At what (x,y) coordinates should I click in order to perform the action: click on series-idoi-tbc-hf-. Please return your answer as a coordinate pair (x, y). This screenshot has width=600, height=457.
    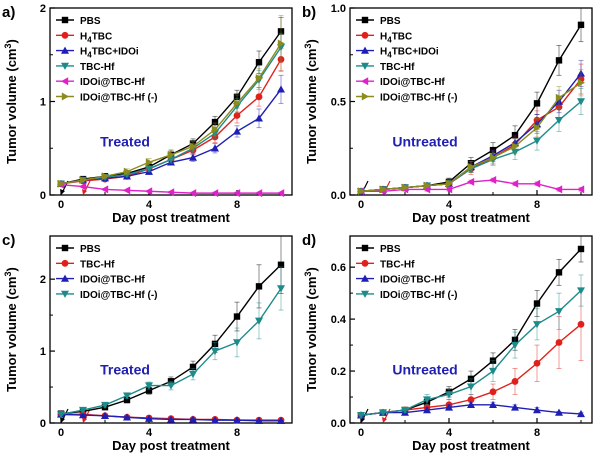
    Looking at the image, I should click on (171, 101).